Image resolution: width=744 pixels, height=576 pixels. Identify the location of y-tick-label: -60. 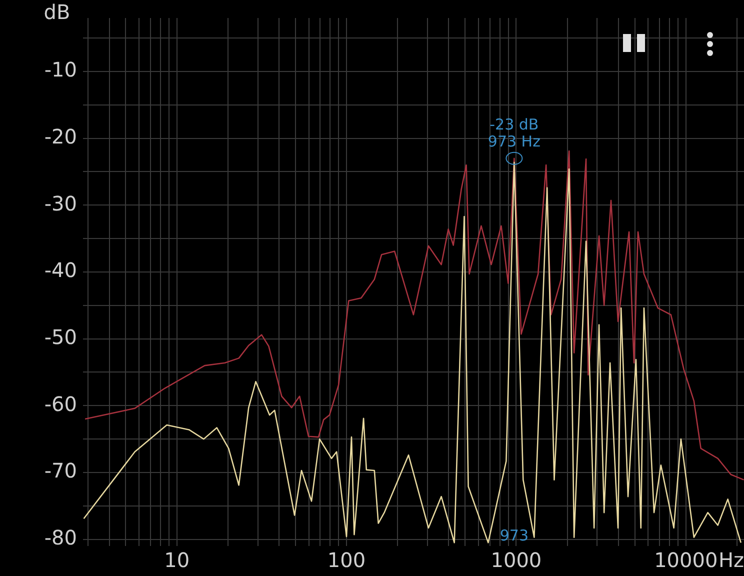
(60, 404).